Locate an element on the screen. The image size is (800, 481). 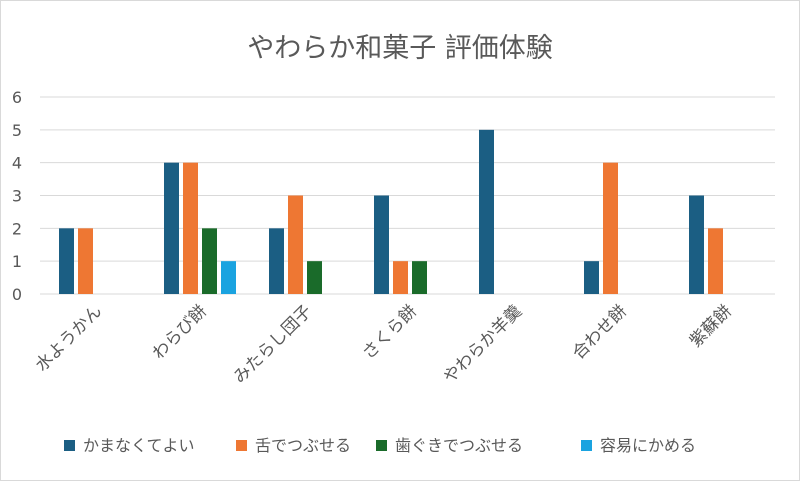
legend-label: 舌でつぶせる is located at coordinates (303, 445).